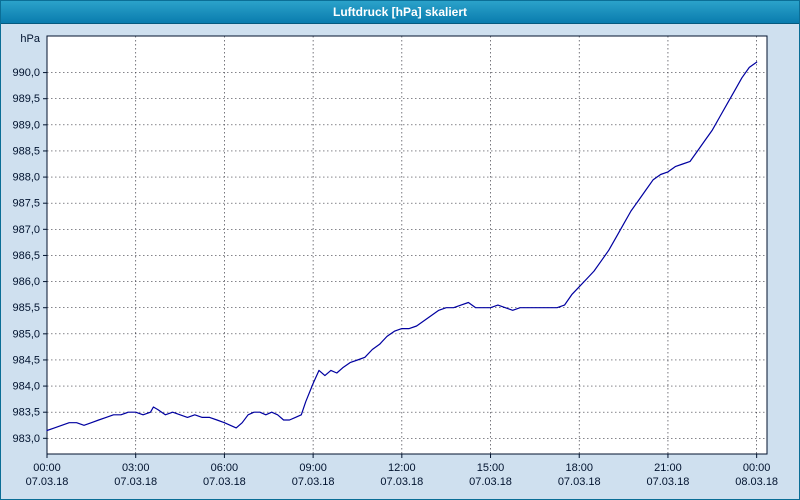 This screenshot has height=500, width=800. Describe the element at coordinates (225, 468) in the screenshot. I see `x-tick-time: 06:00` at that location.